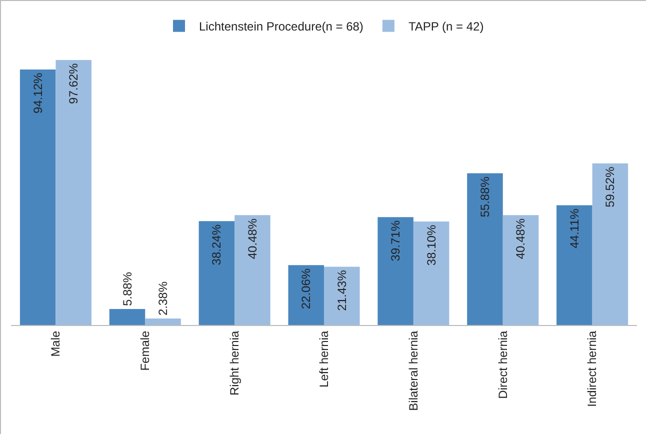  Describe the element at coordinates (341, 290) in the screenshot. I see `data-label: 21.43%` at that location.